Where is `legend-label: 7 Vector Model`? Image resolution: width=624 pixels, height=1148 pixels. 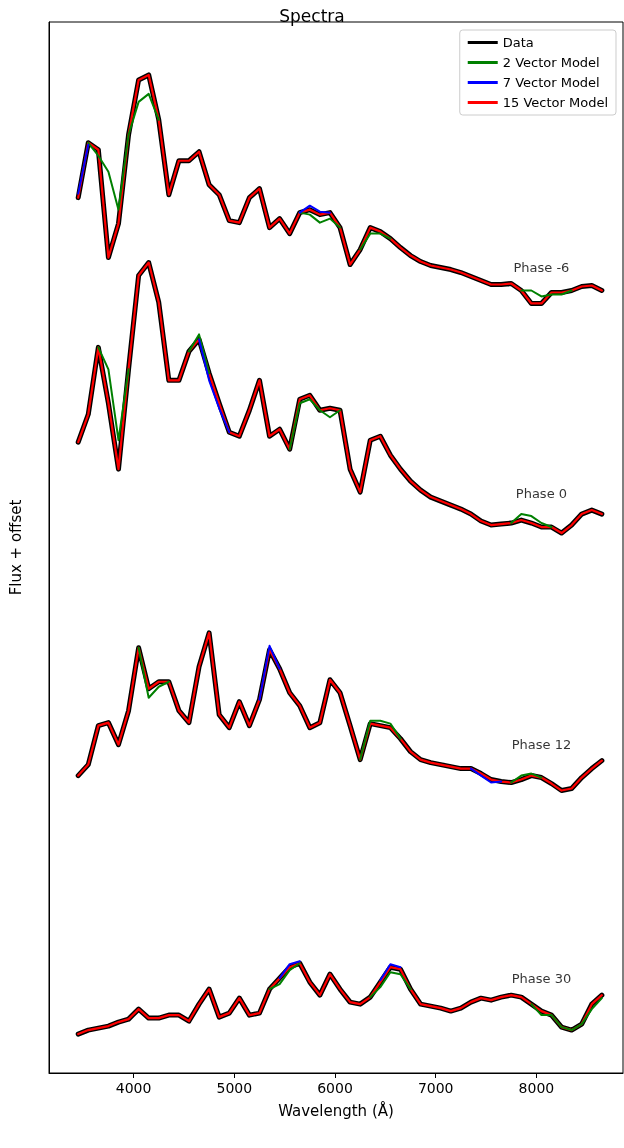 legend-label: 7 Vector Model is located at coordinates (551, 82).